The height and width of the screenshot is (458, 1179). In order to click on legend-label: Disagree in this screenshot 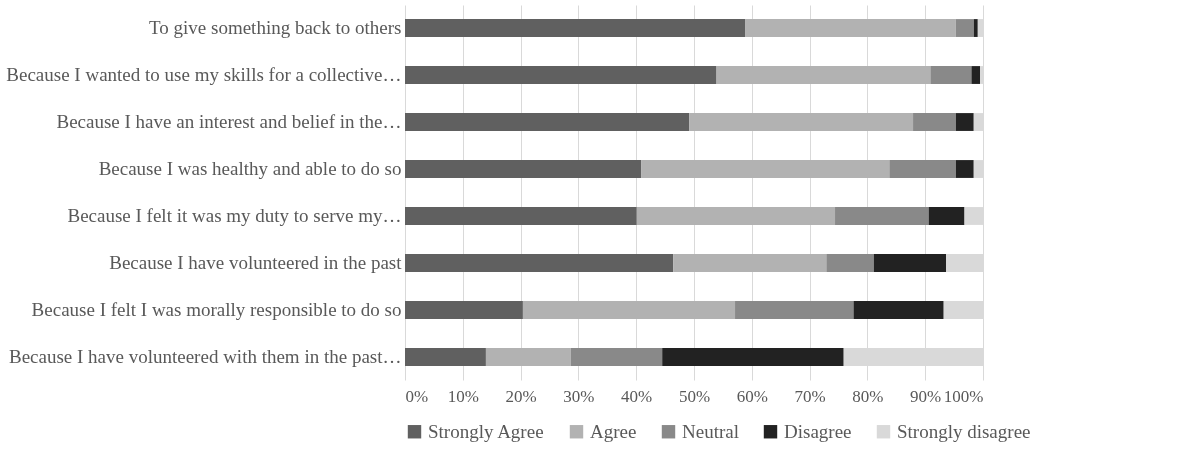, I will do `click(818, 431)`.